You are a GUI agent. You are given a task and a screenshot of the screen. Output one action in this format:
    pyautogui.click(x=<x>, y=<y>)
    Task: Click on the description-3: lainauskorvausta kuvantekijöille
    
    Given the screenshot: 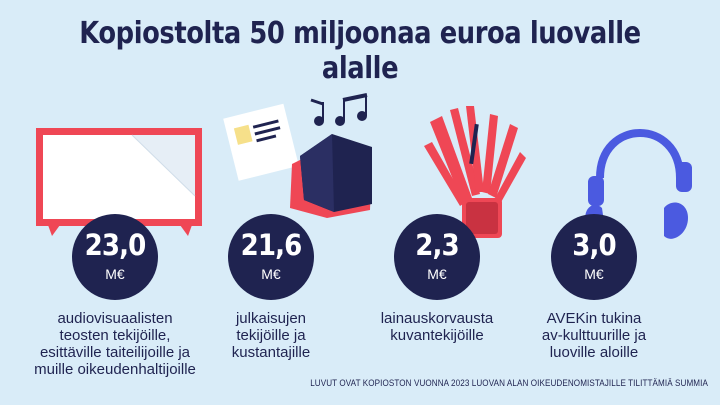 What is the action you would take?
    pyautogui.click(x=437, y=327)
    